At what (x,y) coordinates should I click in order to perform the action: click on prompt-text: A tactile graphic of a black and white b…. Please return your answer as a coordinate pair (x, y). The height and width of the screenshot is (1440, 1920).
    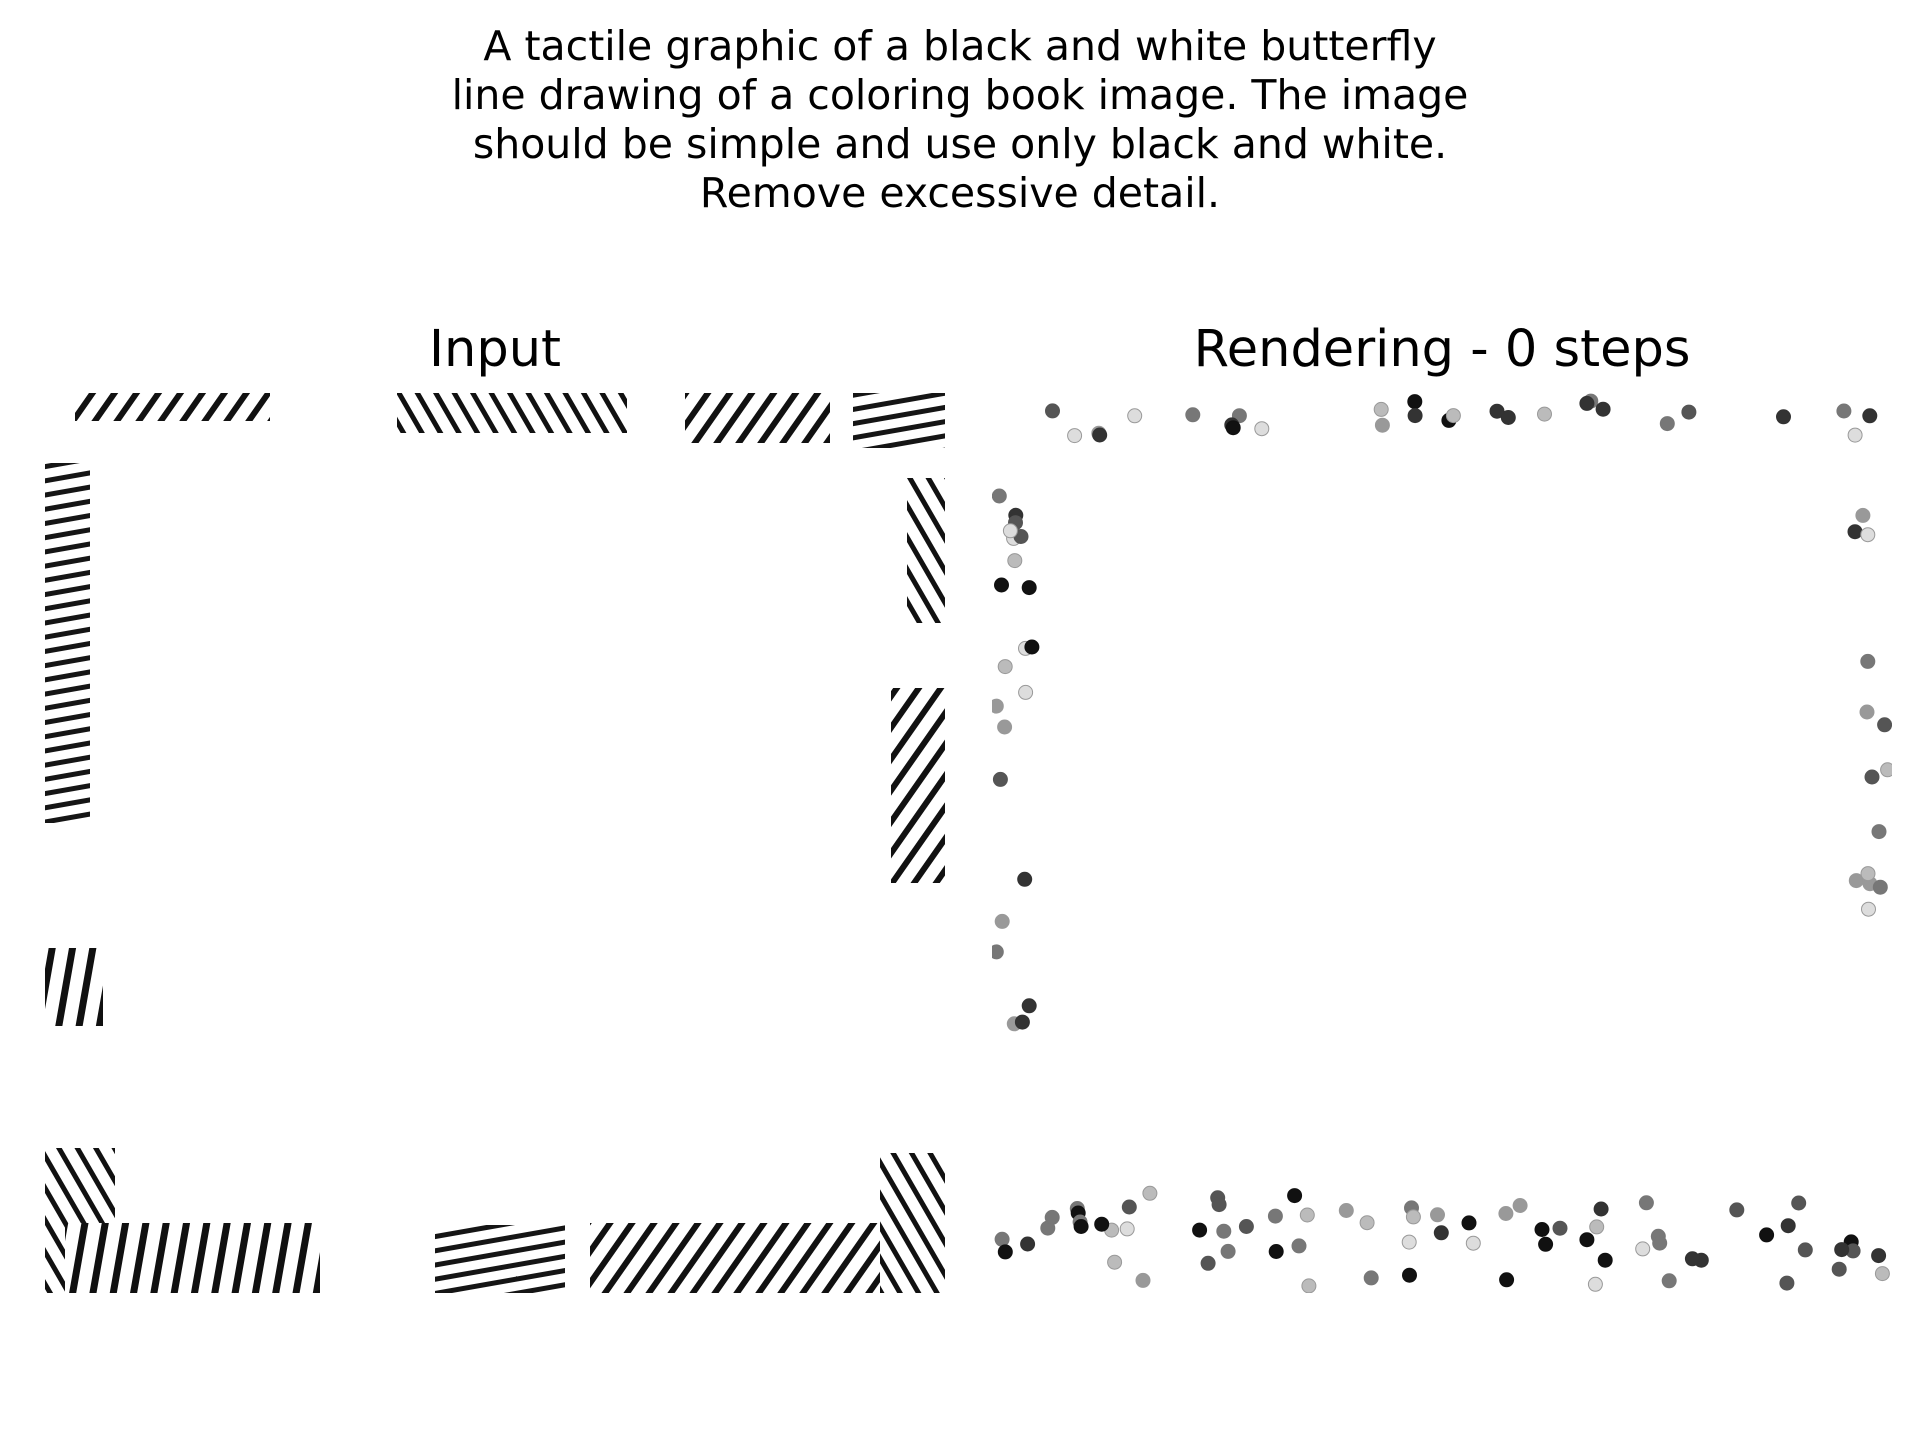
    Looking at the image, I should click on (960, 120).